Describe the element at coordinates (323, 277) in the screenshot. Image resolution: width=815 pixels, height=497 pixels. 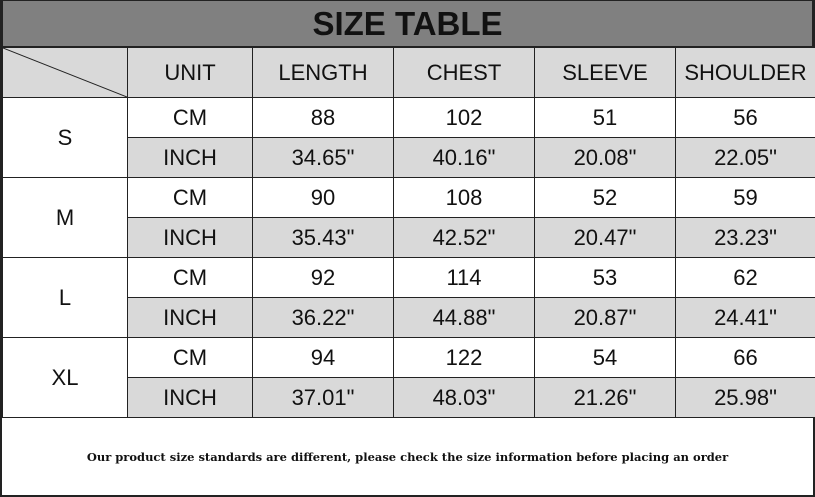
I see `value-cell: 92` at that location.